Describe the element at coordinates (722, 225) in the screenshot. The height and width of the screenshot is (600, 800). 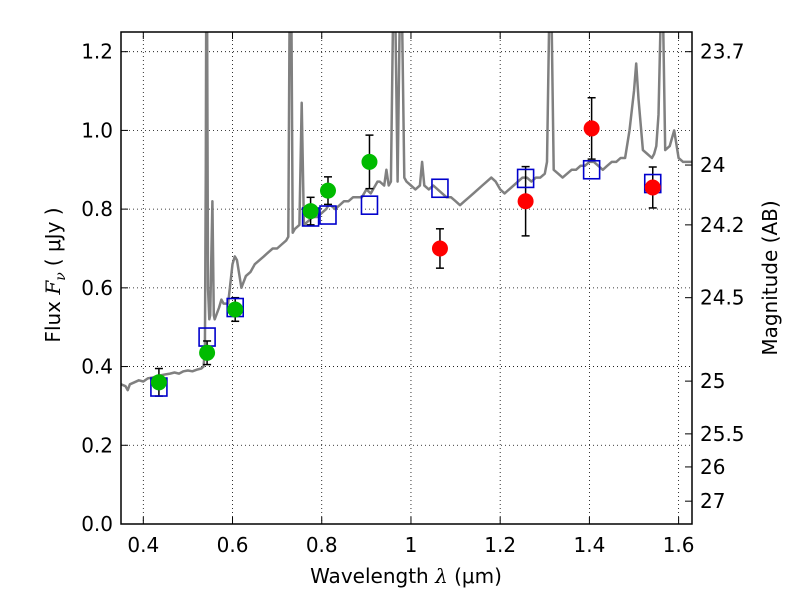
I see `y2-tick-label: 24.2` at that location.